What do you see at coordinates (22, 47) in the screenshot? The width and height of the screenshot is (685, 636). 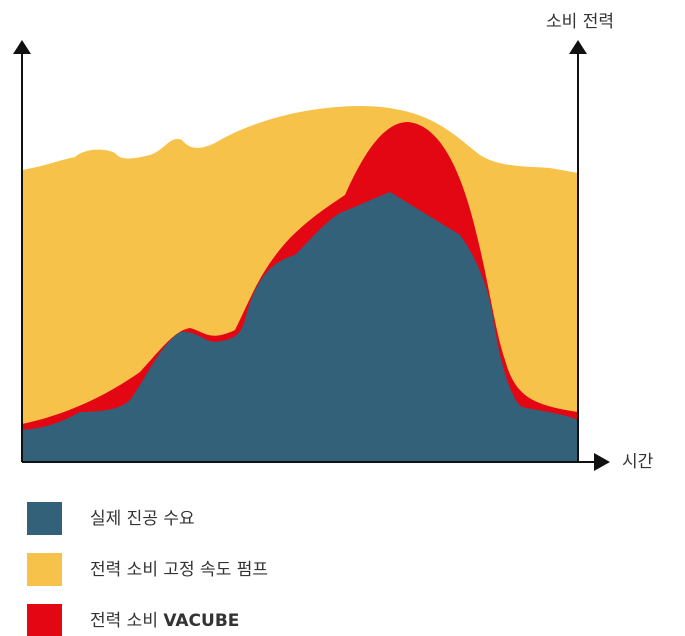 I see `y-arrow` at bounding box center [22, 47].